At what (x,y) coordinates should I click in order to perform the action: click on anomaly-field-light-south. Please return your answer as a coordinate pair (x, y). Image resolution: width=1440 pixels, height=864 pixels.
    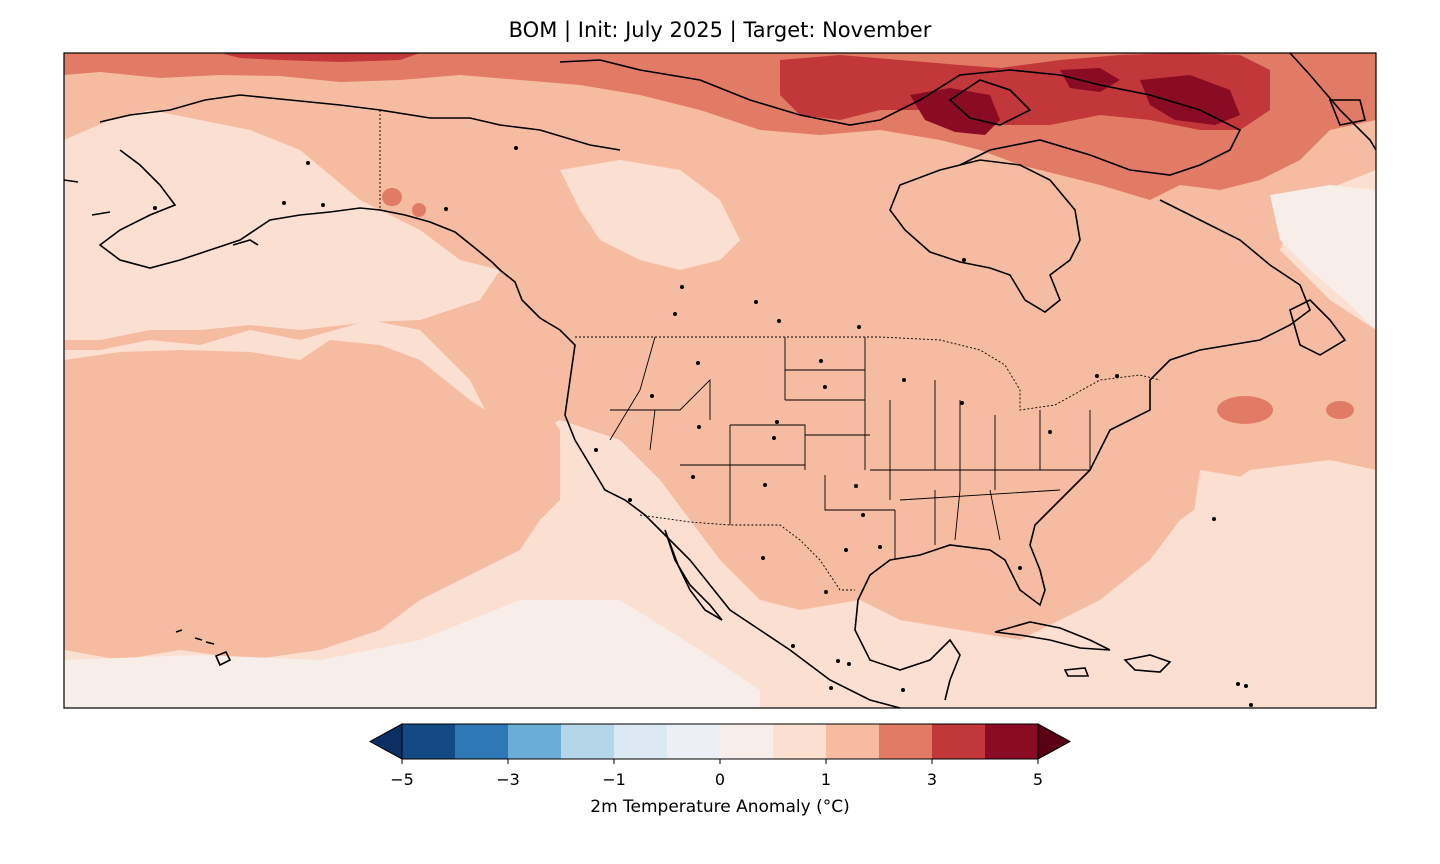
    Looking at the image, I should click on (412, 654).